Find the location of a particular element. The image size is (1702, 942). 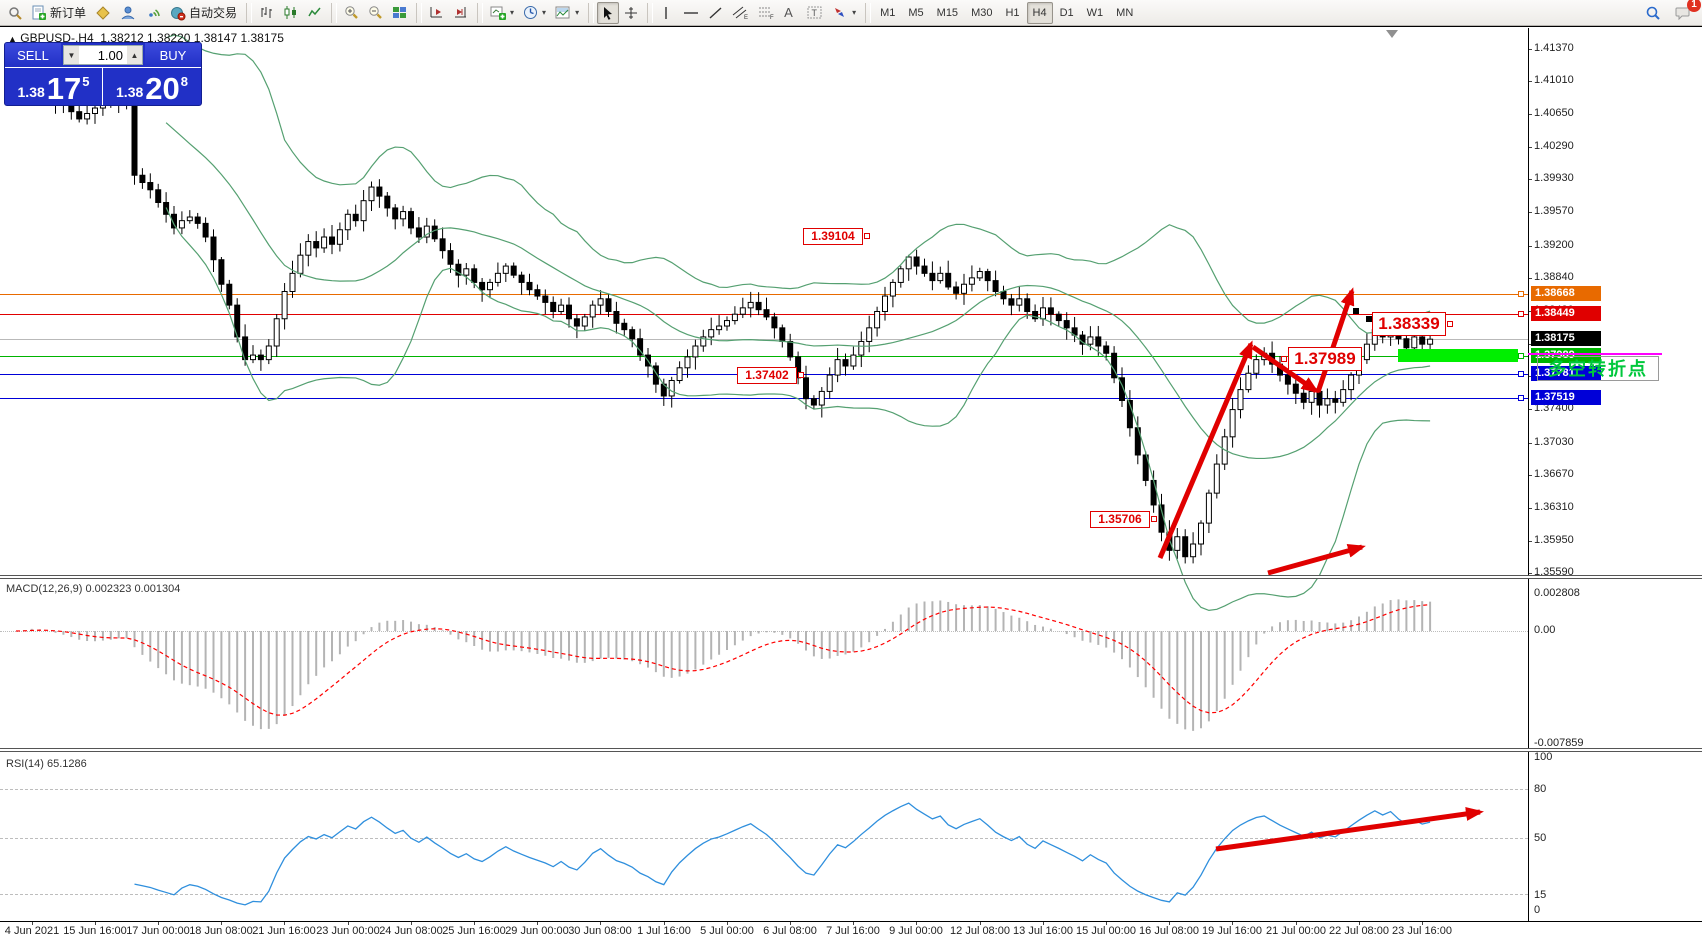

price-callout: 1.39104 is located at coordinates (833, 236).